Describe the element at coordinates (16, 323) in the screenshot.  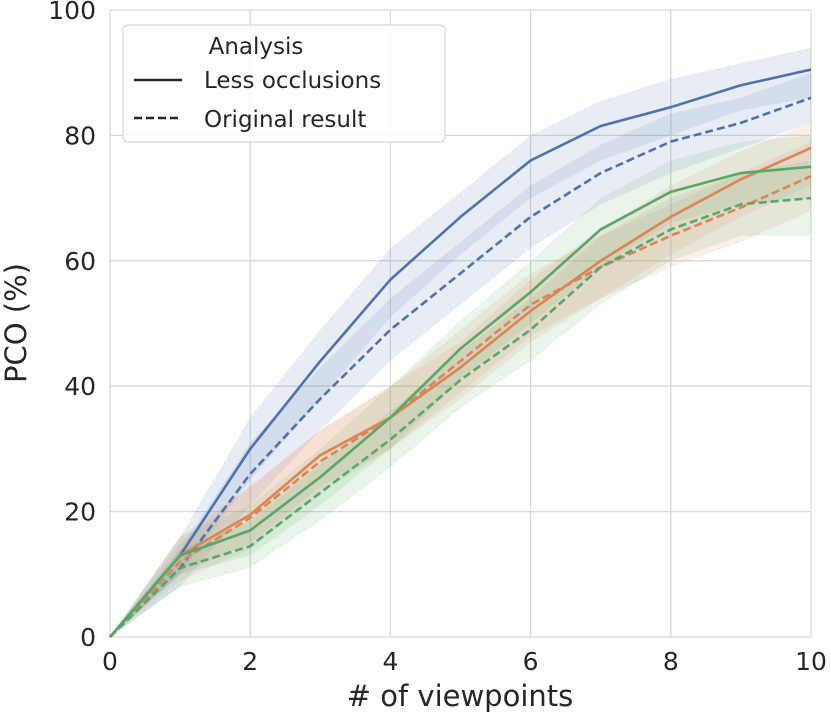
I see `y-axis-title: PCO (%)` at that location.